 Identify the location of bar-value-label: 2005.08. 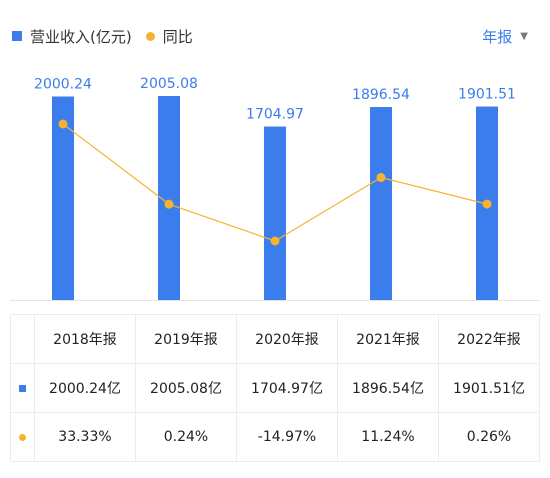
(169, 84).